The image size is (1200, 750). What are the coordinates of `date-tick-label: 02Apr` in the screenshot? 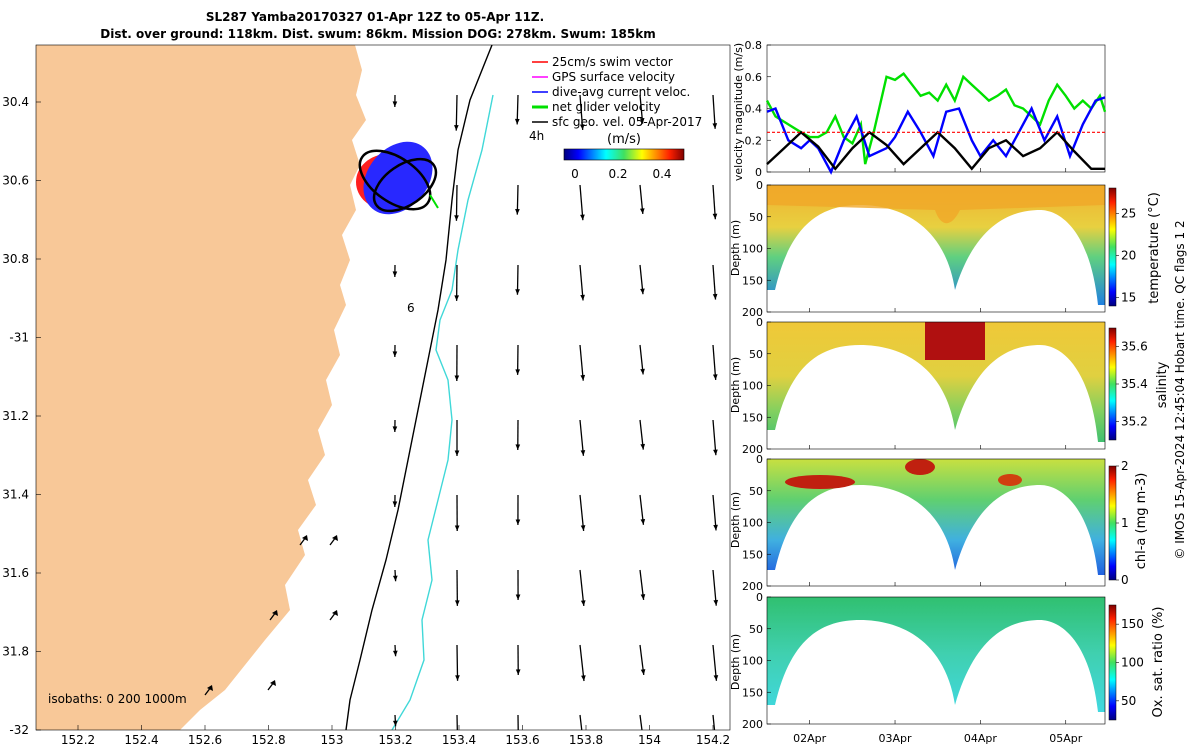 It's located at (810, 738).